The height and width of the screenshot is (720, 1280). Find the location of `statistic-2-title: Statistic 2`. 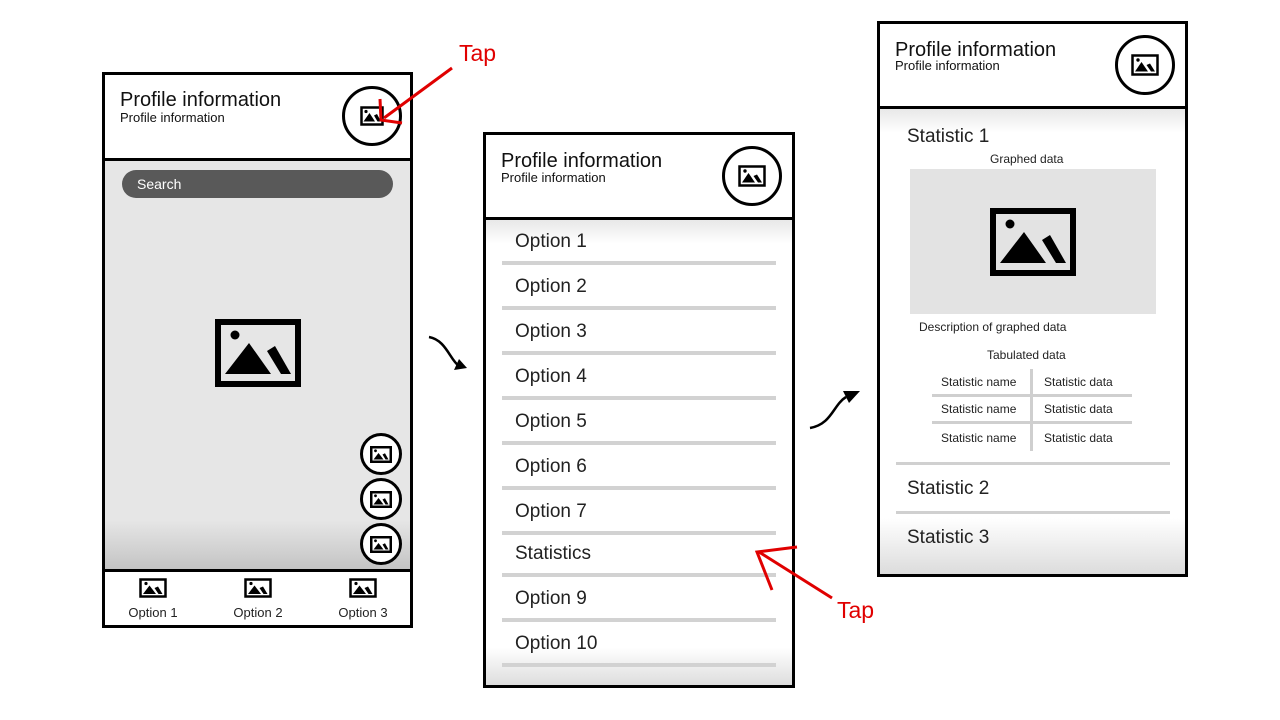

statistic-2-title: Statistic 2 is located at coordinates (948, 488).